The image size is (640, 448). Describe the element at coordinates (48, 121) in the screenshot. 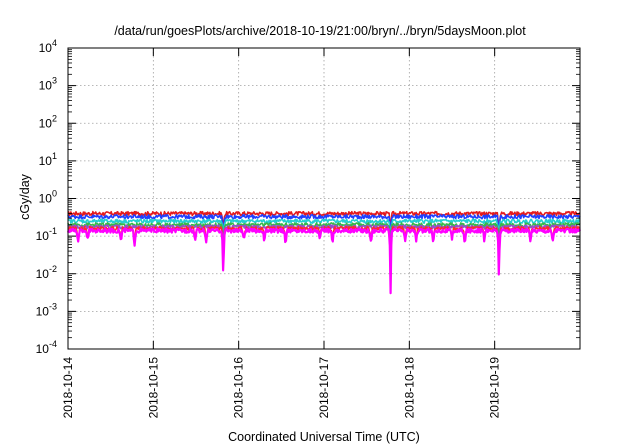

I see `y-tick-label: 10²` at that location.